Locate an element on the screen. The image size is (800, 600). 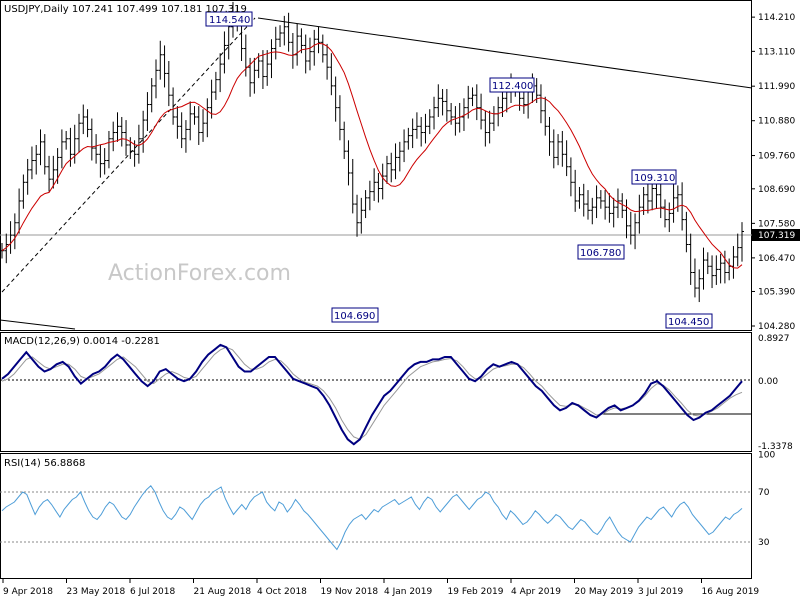
rsi-line is located at coordinates (372, 518).